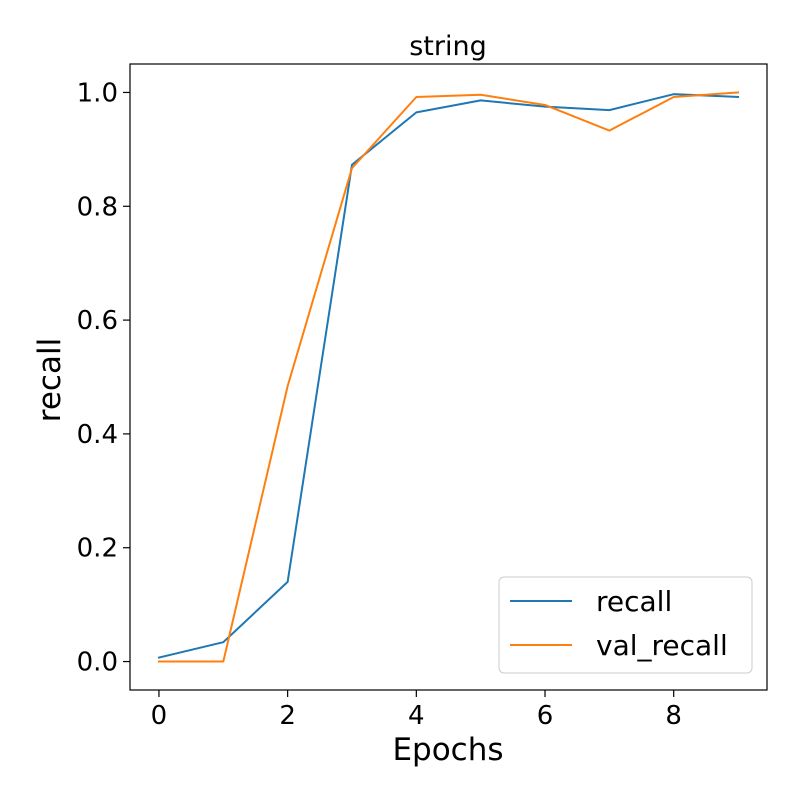 This screenshot has width=800, height=800. Describe the element at coordinates (97, 207) in the screenshot. I see `y-tick-label: 0.8` at that location.